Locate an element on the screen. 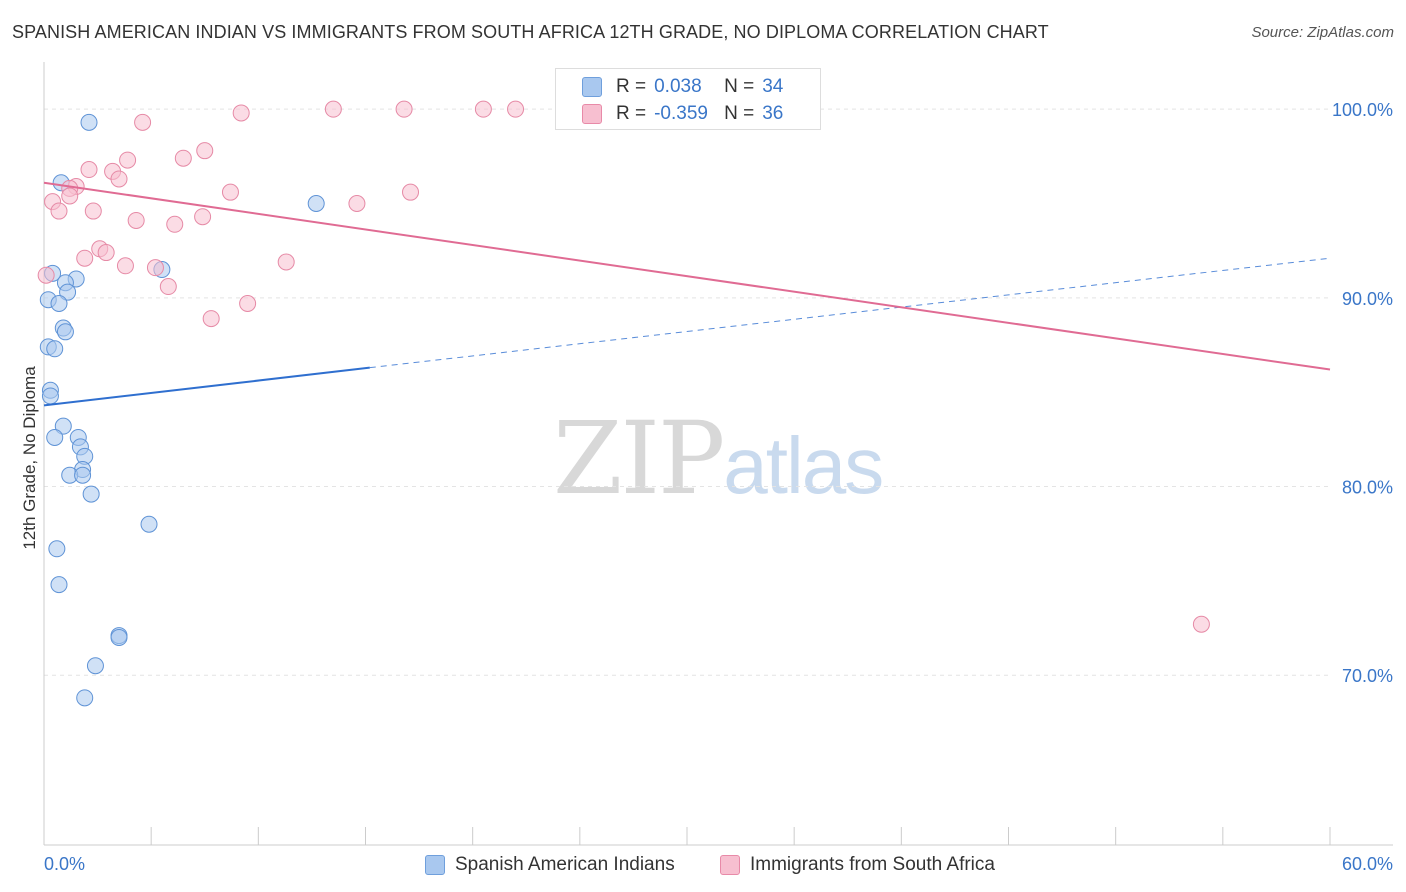  stats-legend: R = 0.038 N = 34 R = -0.359 N = 36 is located at coordinates (688, 99).